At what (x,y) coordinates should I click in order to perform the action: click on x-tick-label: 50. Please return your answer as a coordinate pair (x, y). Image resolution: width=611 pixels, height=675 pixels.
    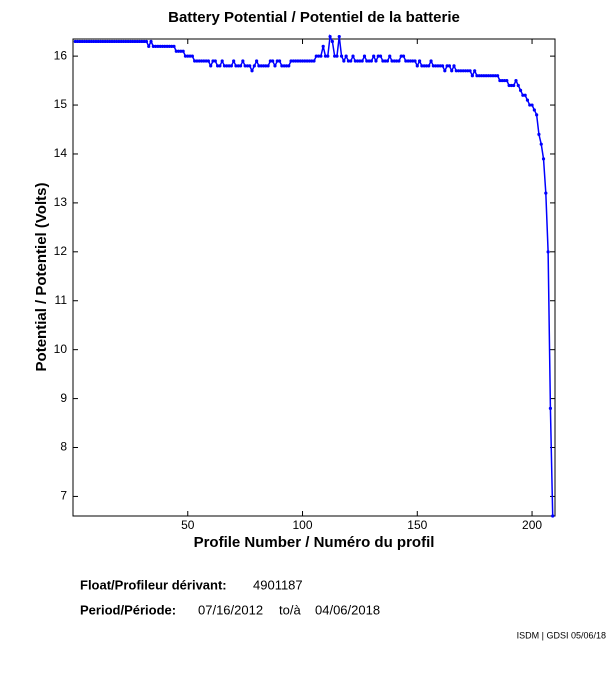
    Looking at the image, I should click on (188, 525).